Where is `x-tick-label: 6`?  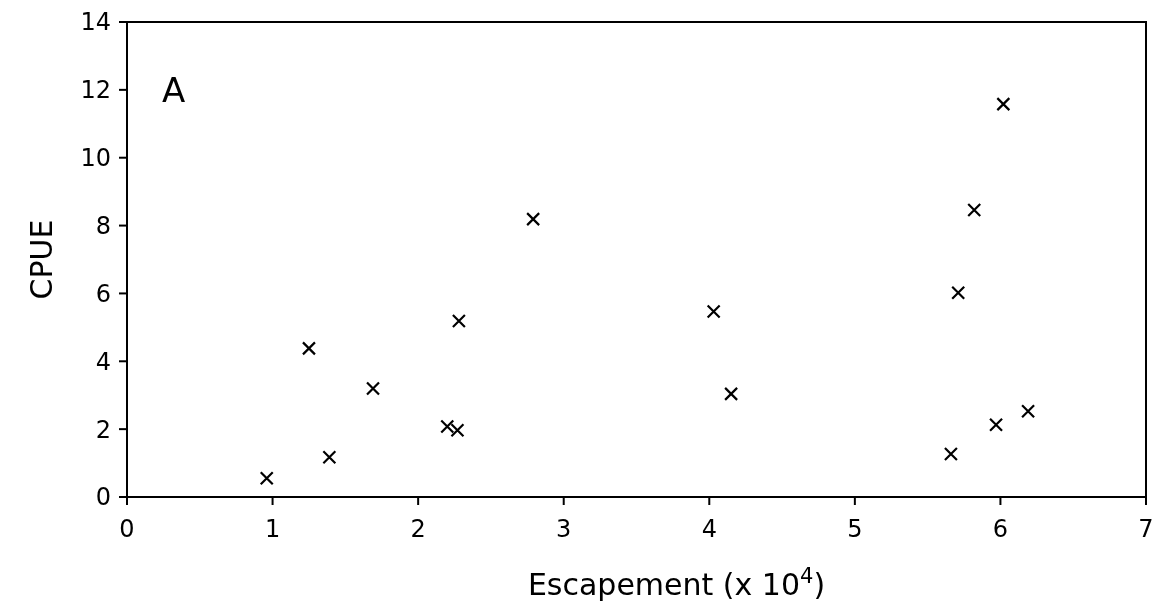
x-tick-label: 6 is located at coordinates (1000, 529).